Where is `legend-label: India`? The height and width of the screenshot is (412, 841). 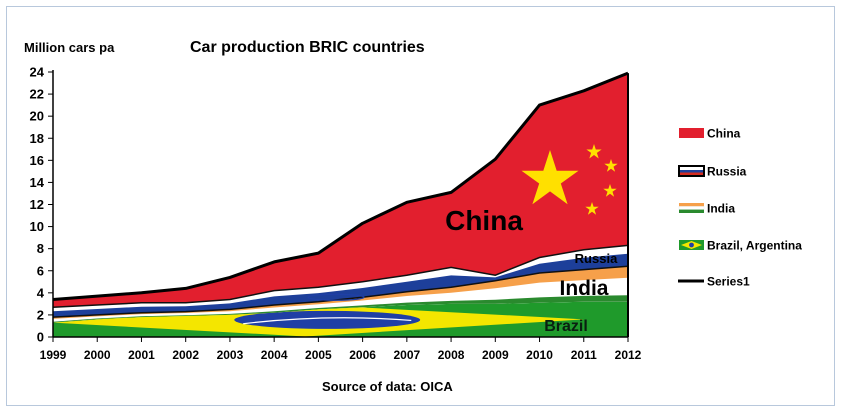 legend-label: India is located at coordinates (721, 209).